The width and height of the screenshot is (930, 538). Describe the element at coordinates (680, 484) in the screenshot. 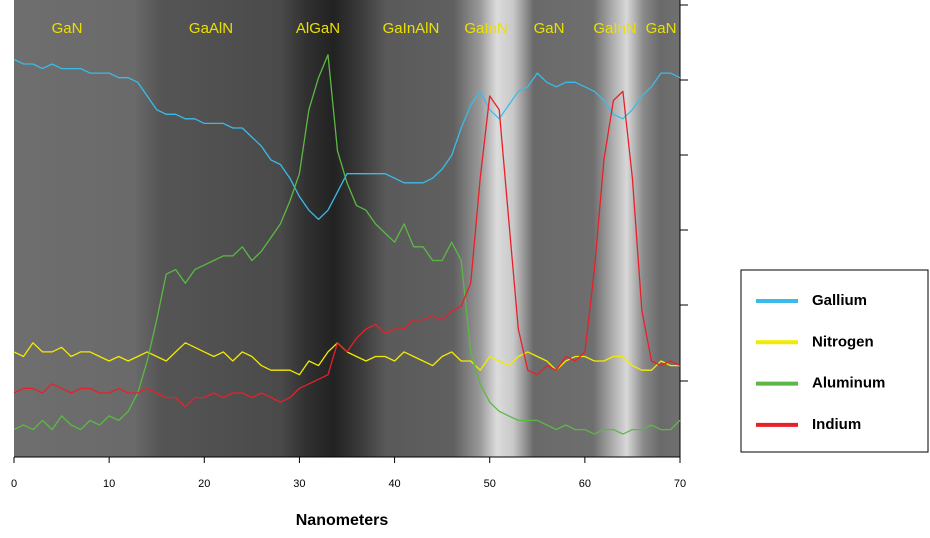

I see `x-tick-label: 70` at that location.